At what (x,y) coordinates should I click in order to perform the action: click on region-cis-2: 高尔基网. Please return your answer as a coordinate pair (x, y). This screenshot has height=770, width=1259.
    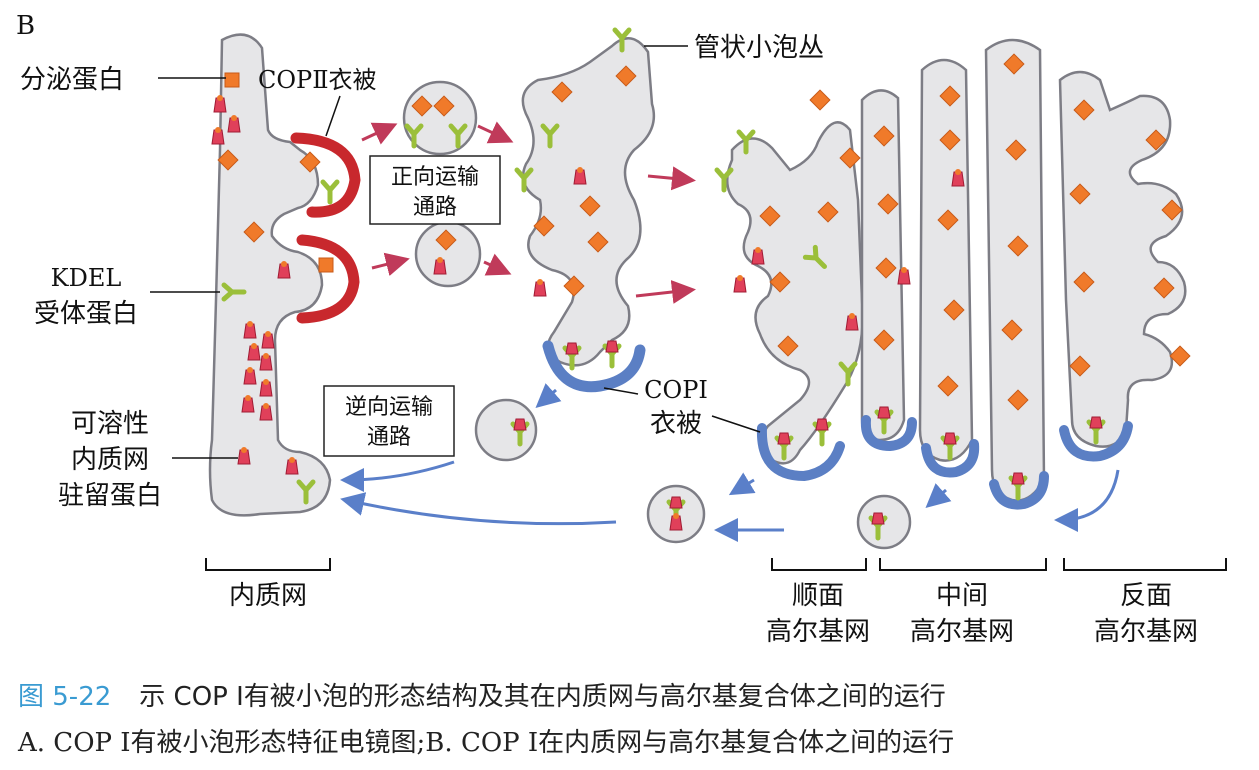
    Looking at the image, I should click on (818, 632).